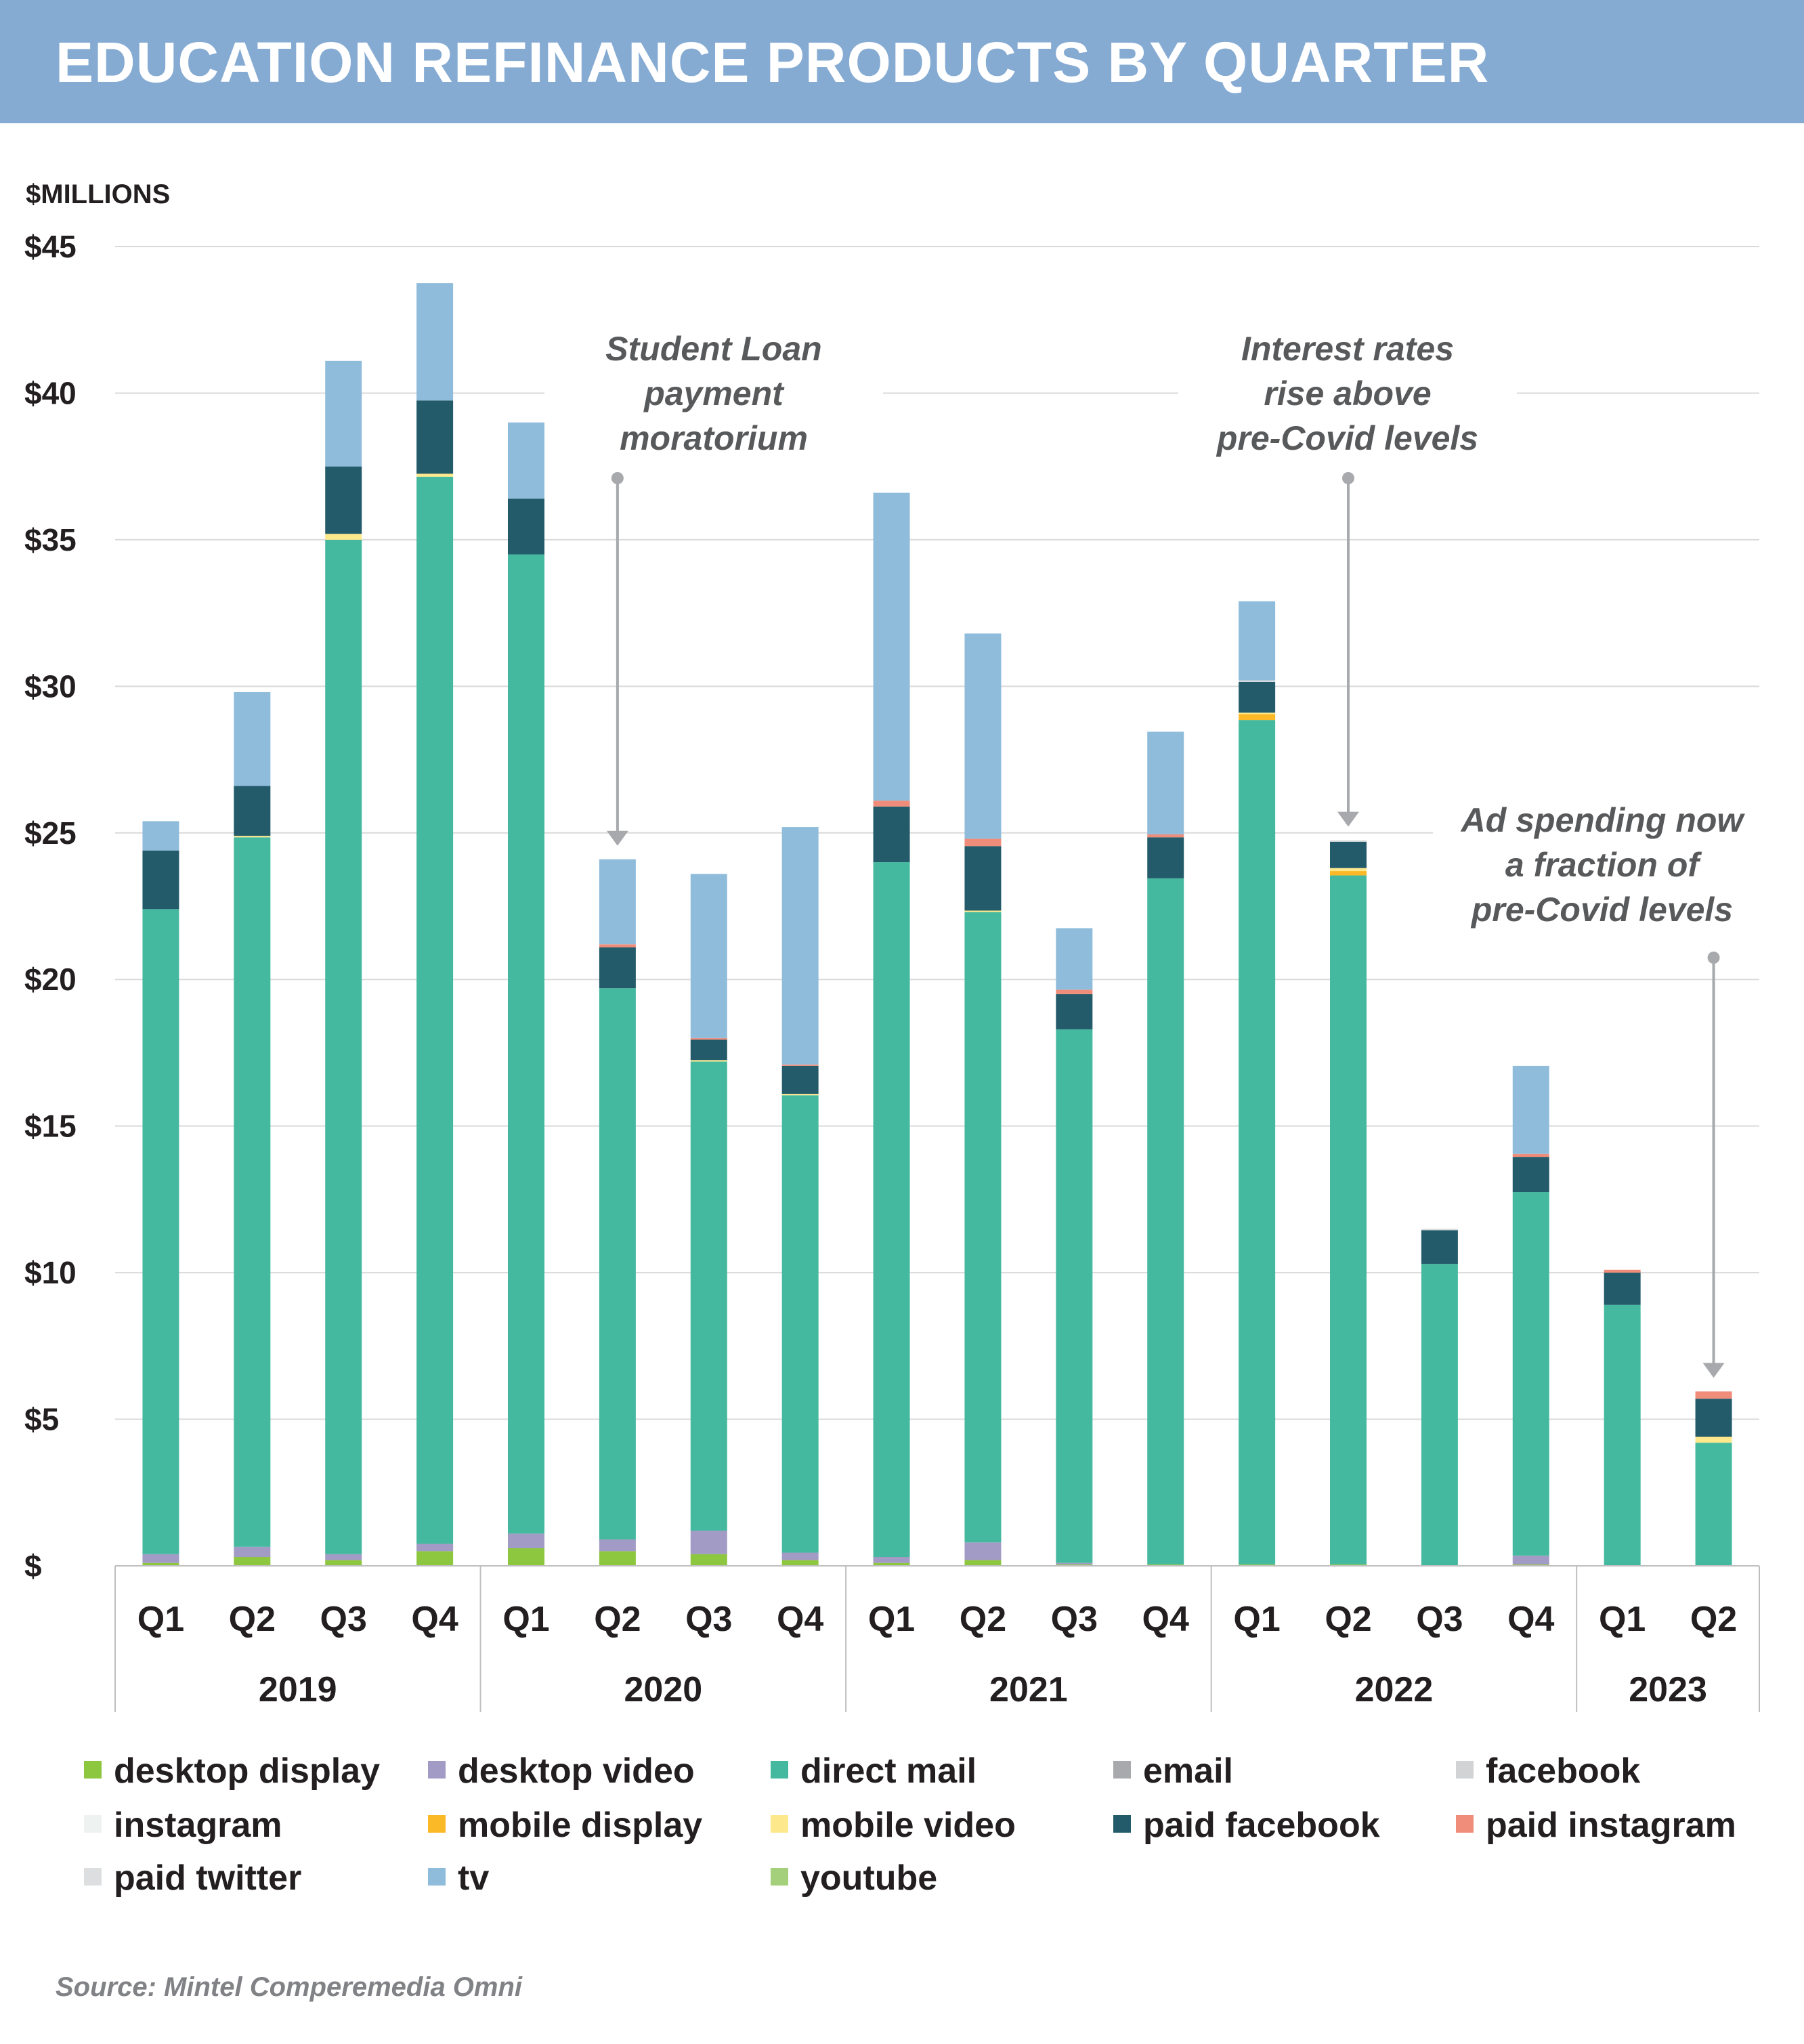  Describe the element at coordinates (50, 1272) in the screenshot. I see `y-tick-label: $10` at that location.